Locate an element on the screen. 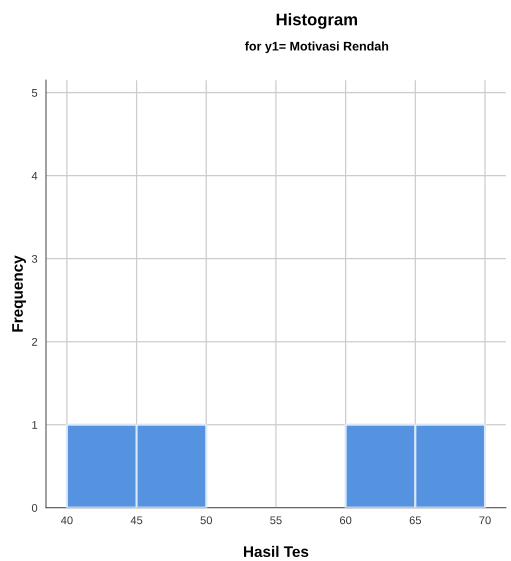  chart-title: Histogram is located at coordinates (316, 21).